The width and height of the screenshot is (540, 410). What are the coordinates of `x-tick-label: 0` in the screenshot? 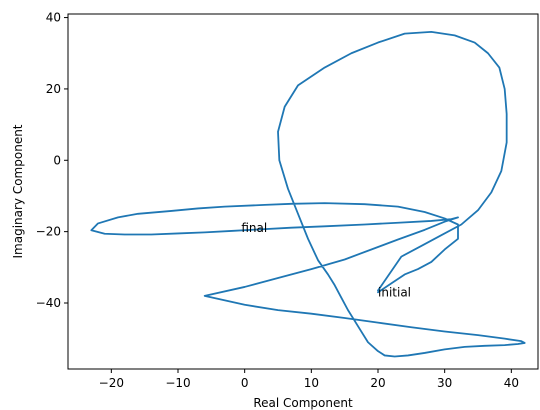 It's located at (245, 383).